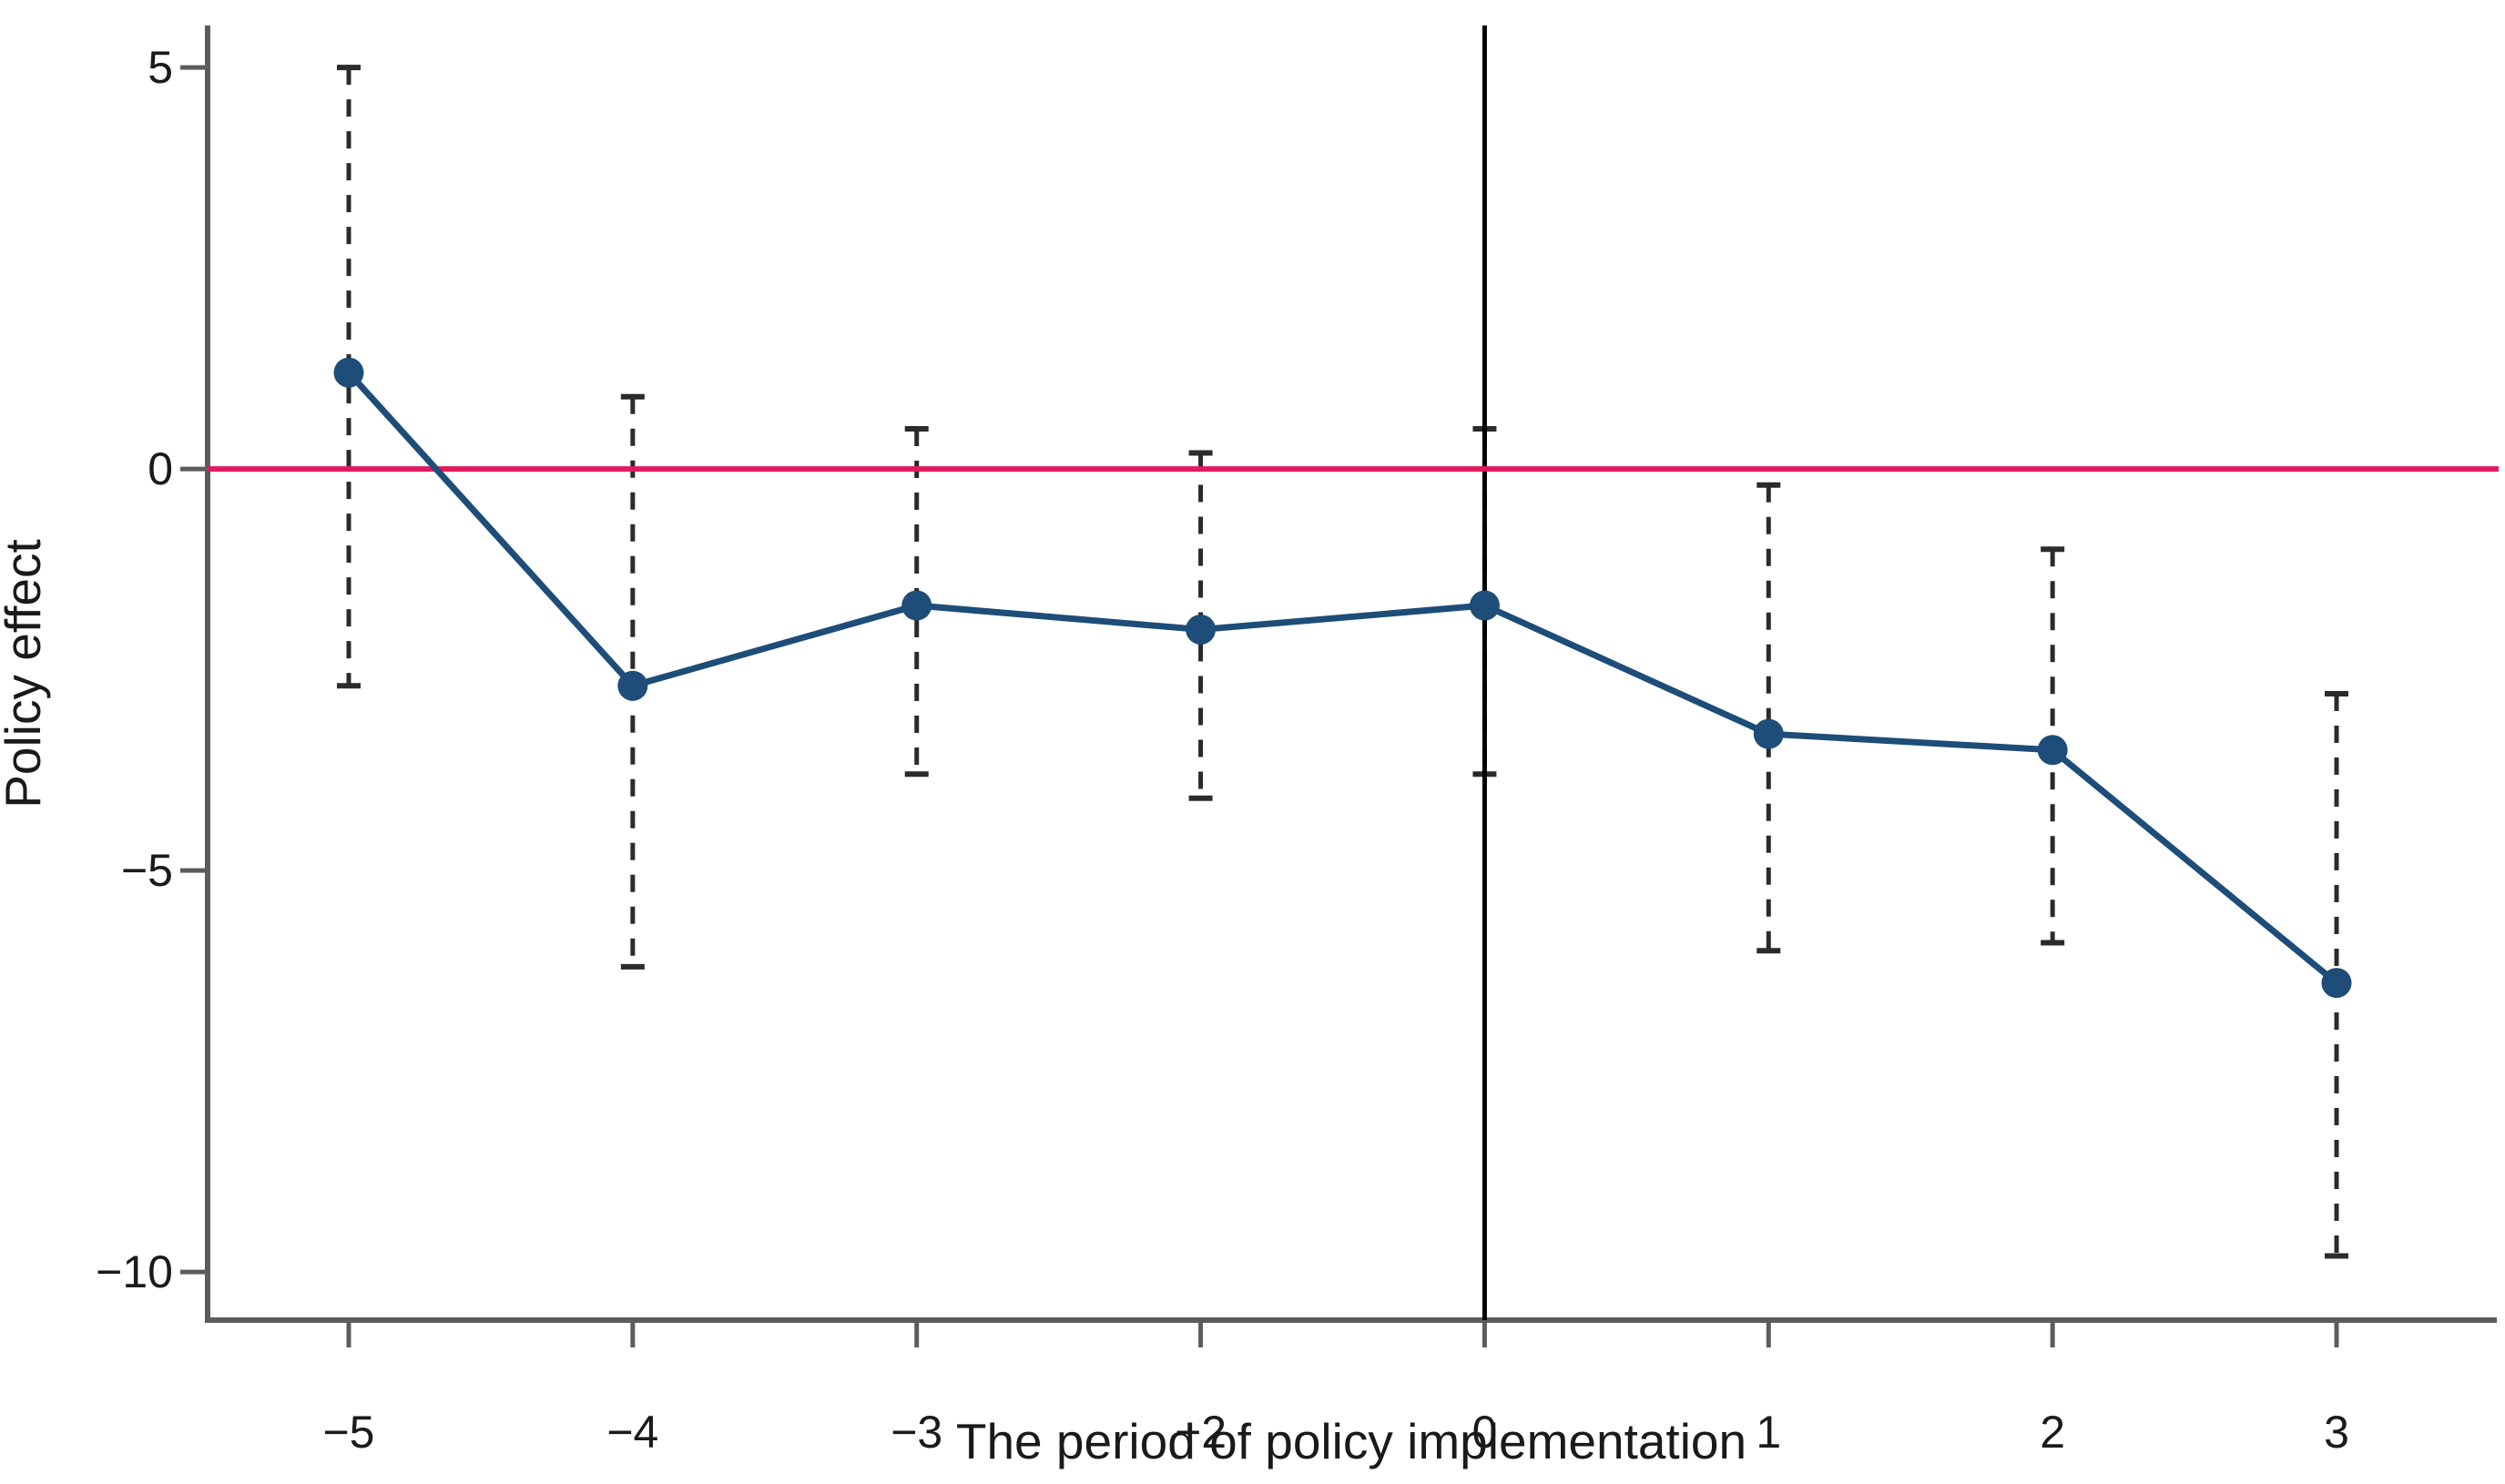 The image size is (2505, 1484). I want to click on y-tick-label: 0, so click(160, 468).